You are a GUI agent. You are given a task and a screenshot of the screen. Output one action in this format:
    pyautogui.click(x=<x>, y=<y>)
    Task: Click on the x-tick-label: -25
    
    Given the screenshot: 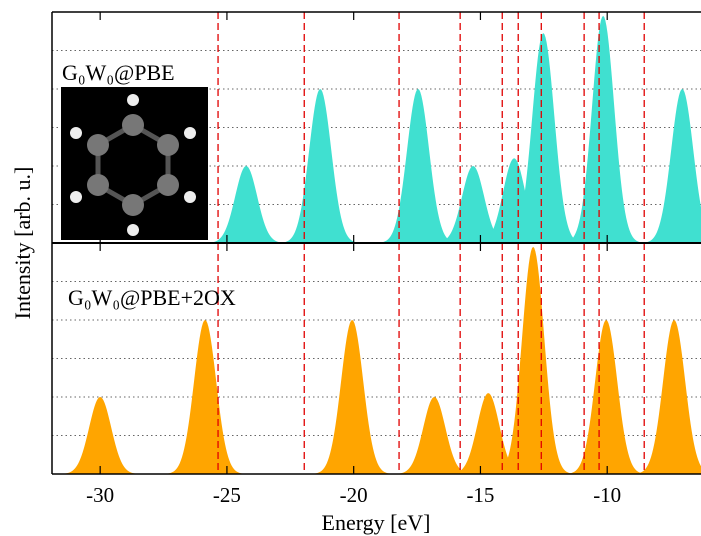 What is the action you would take?
    pyautogui.click(x=227, y=495)
    